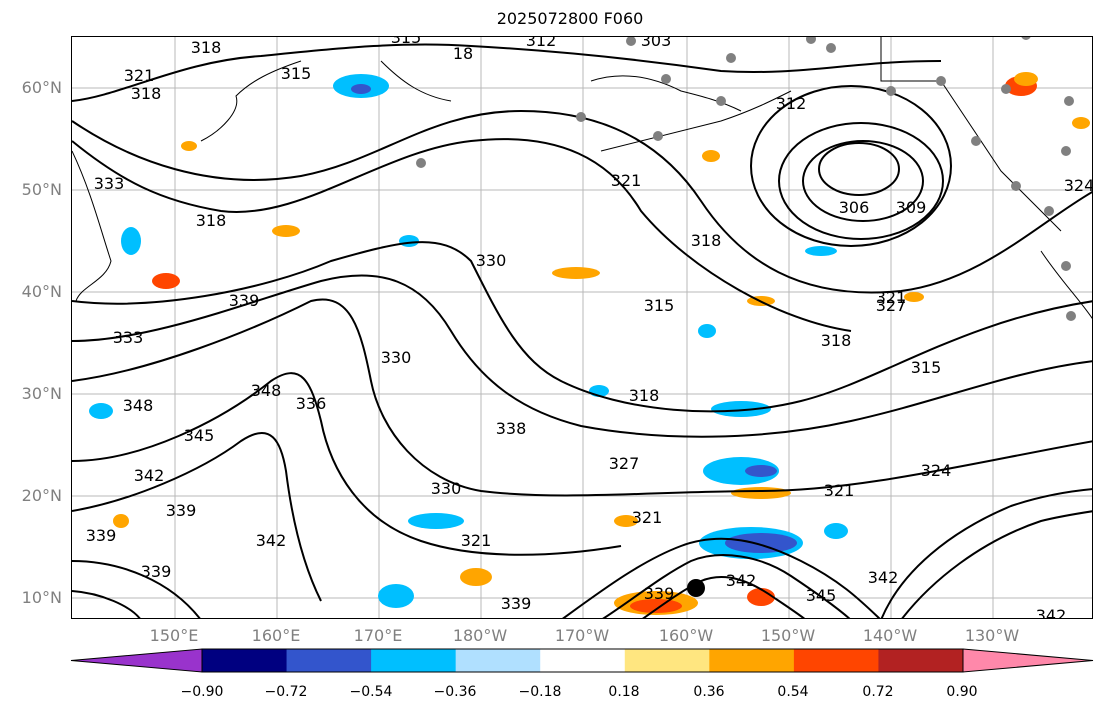 This screenshot has width=1105, height=712. Describe the element at coordinates (276, 635) in the screenshot. I see `lon-label-160e: 160°E` at that location.